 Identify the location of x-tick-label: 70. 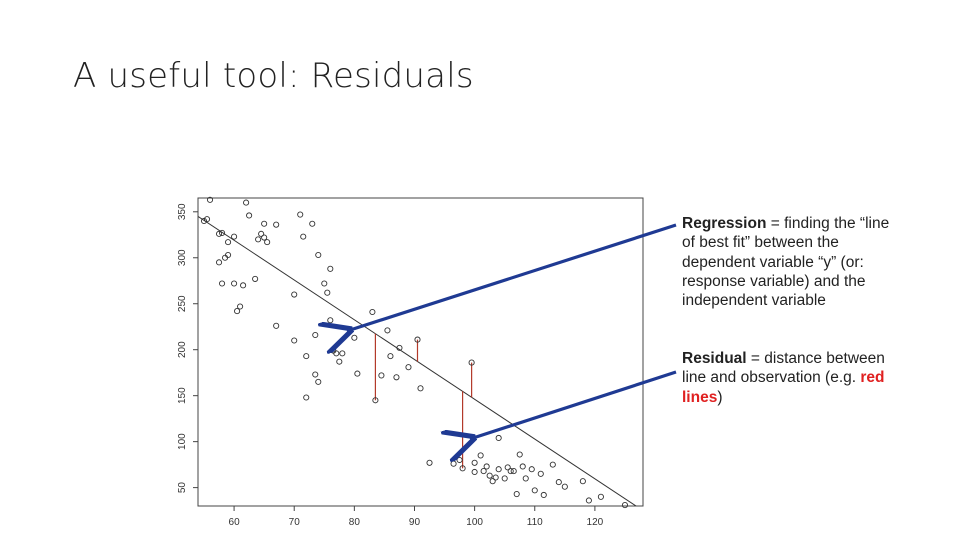
(295, 522).